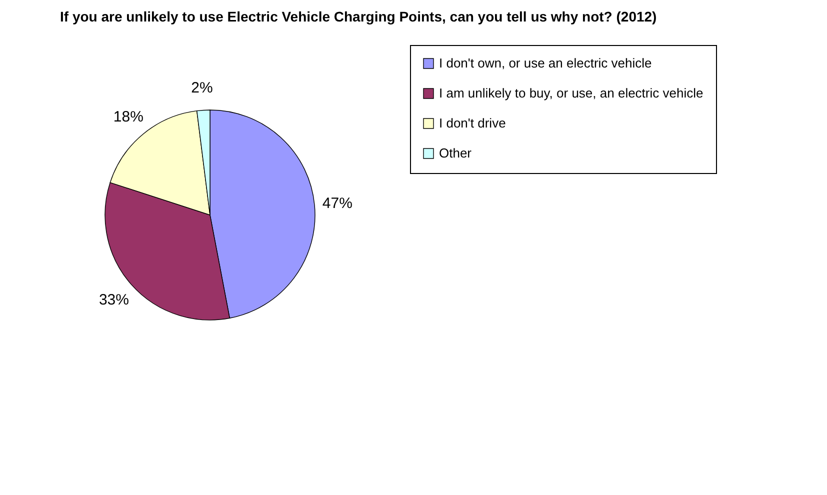 Image resolution: width=827 pixels, height=495 pixels. What do you see at coordinates (571, 93) in the screenshot?
I see `legend-label: I am unlikely to buy, or use, an electric vehicle` at bounding box center [571, 93].